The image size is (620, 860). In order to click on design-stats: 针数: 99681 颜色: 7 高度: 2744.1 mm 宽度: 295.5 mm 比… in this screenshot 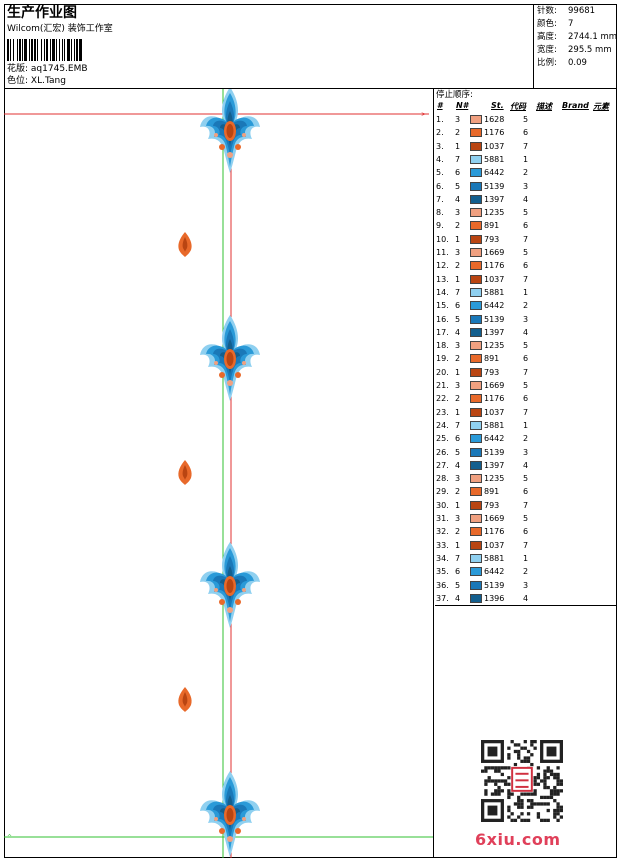, I will do `click(576, 46)`.